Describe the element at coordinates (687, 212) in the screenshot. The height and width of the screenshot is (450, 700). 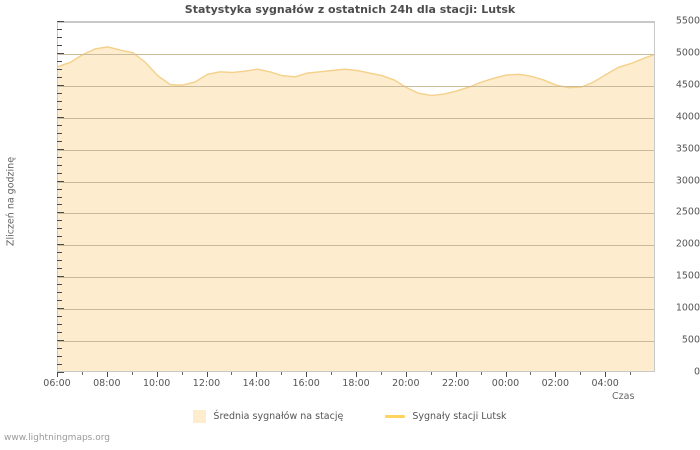
I see `y-tick-label-2500: 2500` at that location.